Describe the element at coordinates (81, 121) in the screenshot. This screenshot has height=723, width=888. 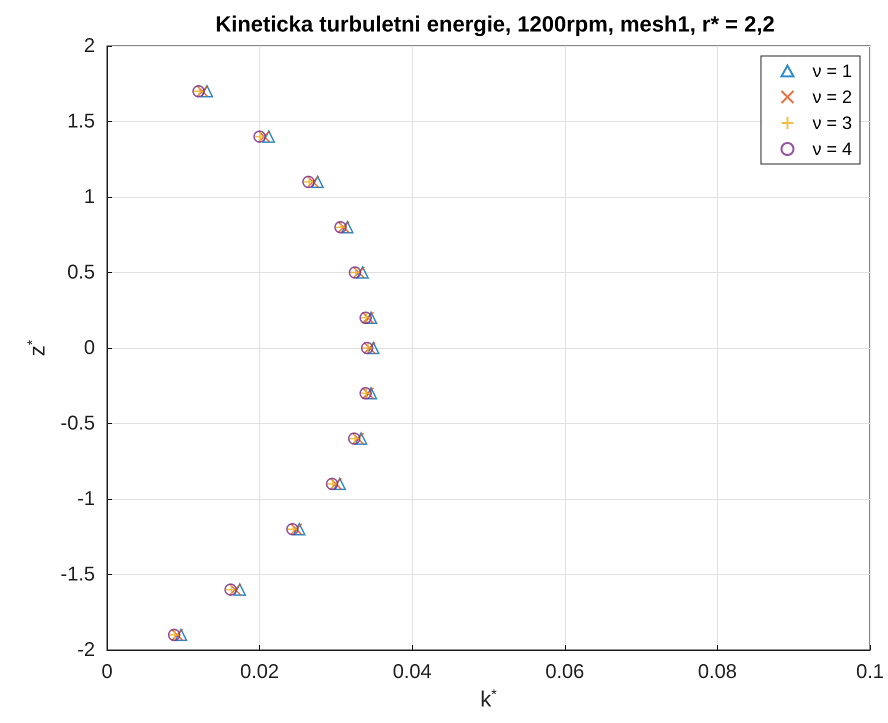
I see `y-tick-label: 1.5` at that location.